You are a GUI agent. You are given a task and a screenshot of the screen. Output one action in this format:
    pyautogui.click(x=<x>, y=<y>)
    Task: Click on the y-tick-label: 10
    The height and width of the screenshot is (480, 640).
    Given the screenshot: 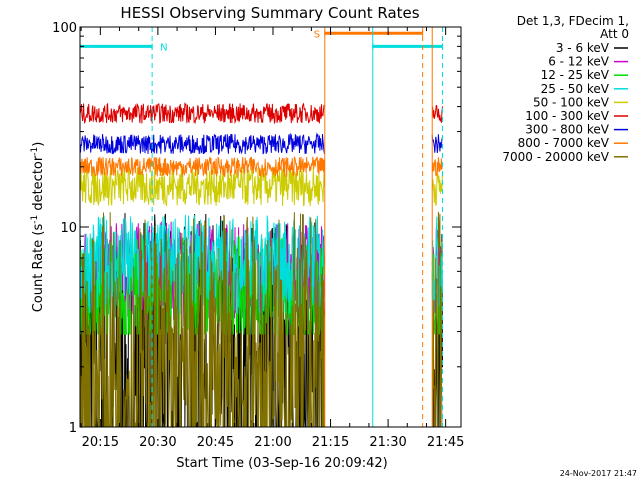 What is the action you would take?
    pyautogui.click(x=68, y=228)
    